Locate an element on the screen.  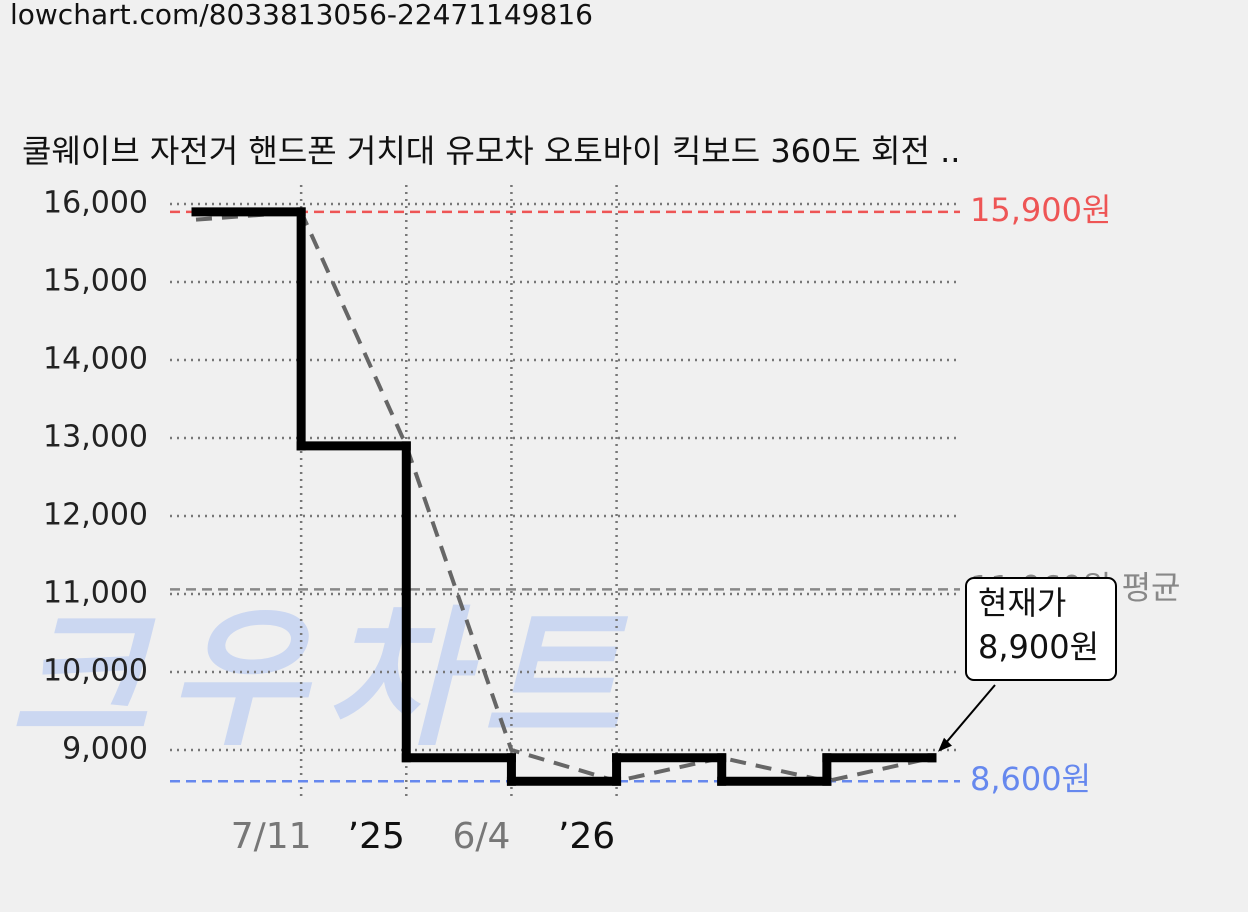
x-tick-label: 7/11 is located at coordinates (271, 836).